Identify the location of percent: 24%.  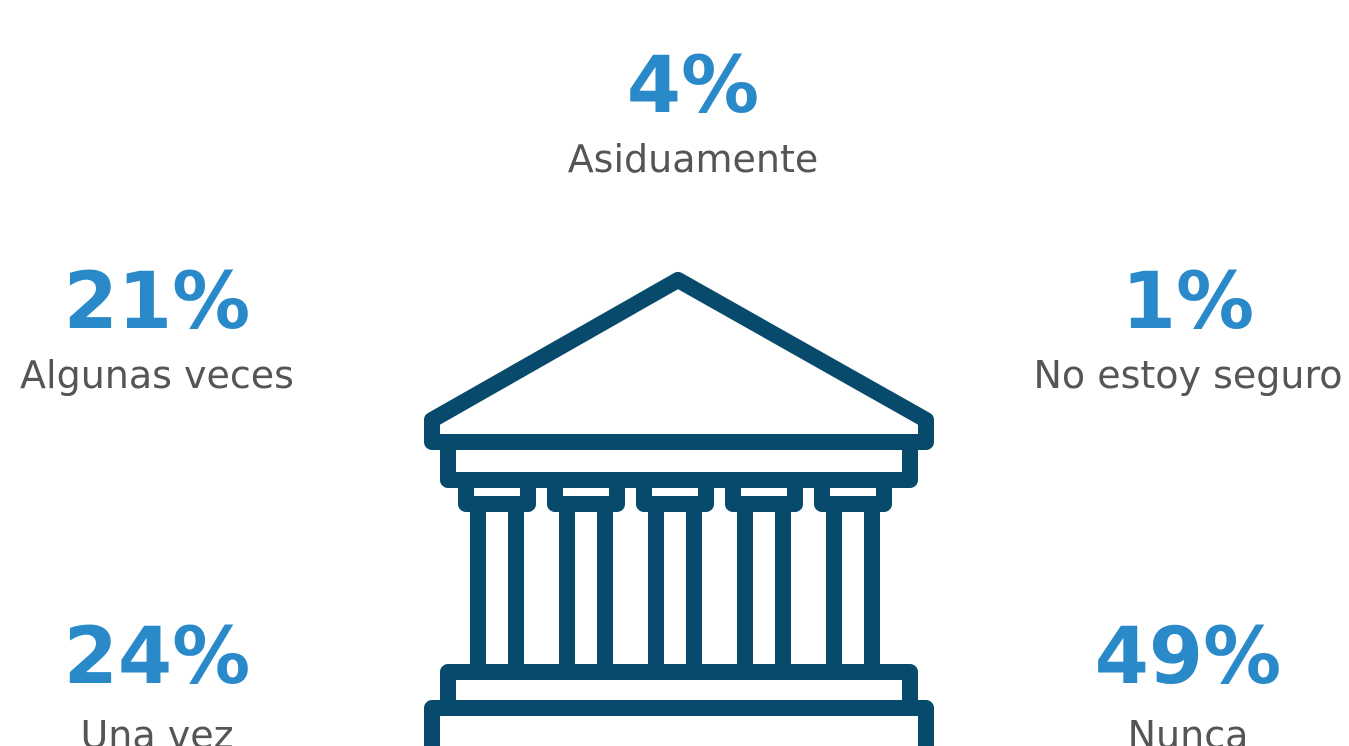
(157, 657).